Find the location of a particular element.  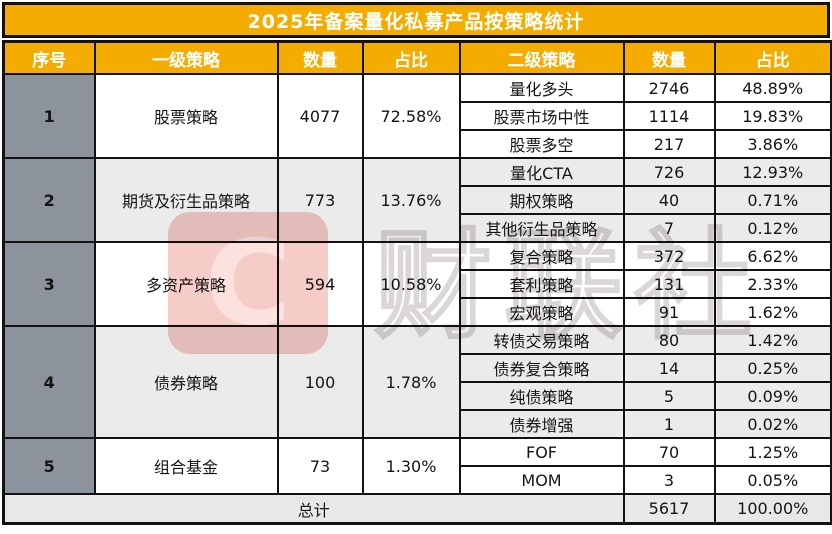

primary-count-cell: 100 is located at coordinates (320, 382).